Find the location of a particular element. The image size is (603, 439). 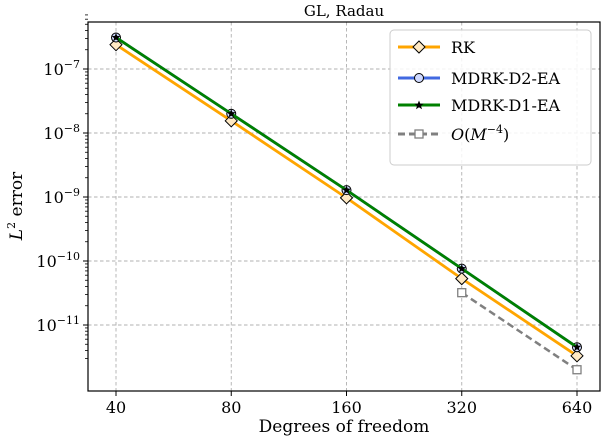

y-axis-label: L2 error is located at coordinates (16, 206).